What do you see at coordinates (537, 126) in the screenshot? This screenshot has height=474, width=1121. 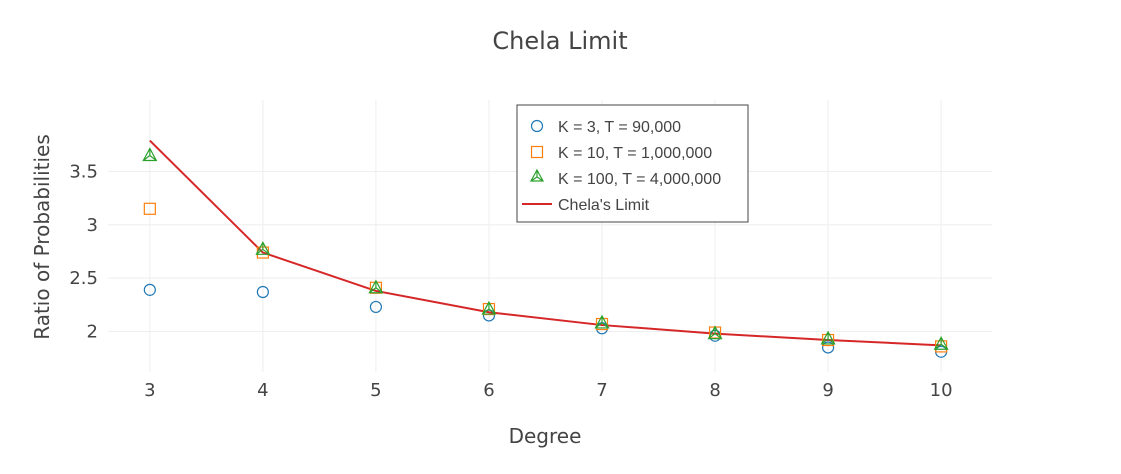 I see `legend-circle-icon` at bounding box center [537, 126].